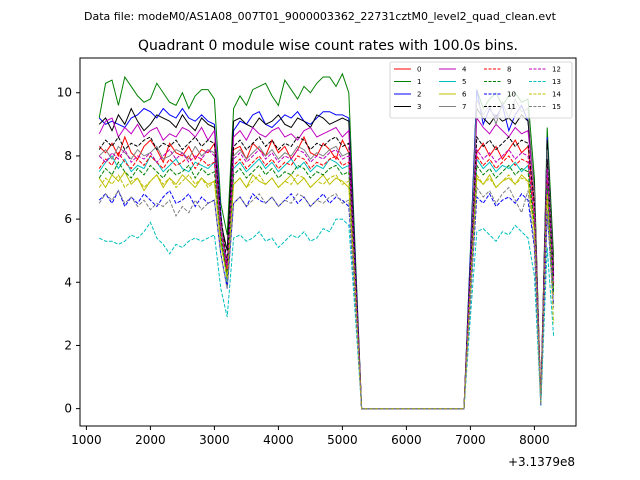 This screenshot has height=480, width=640. What do you see at coordinates (68, 156) in the screenshot?
I see `y-tick-label: 8` at bounding box center [68, 156].